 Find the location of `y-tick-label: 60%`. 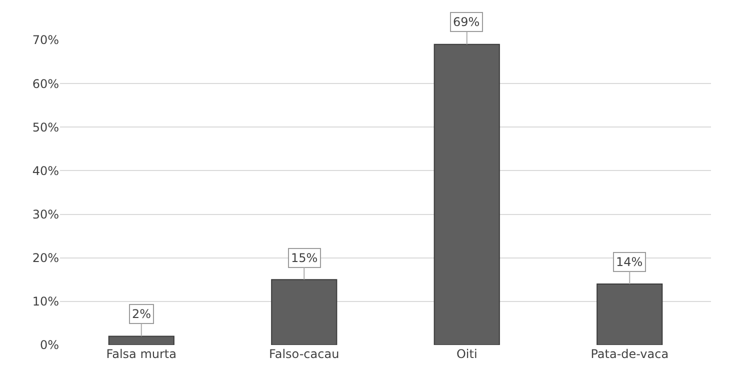

y-tick-label: 60% is located at coordinates (45, 83).